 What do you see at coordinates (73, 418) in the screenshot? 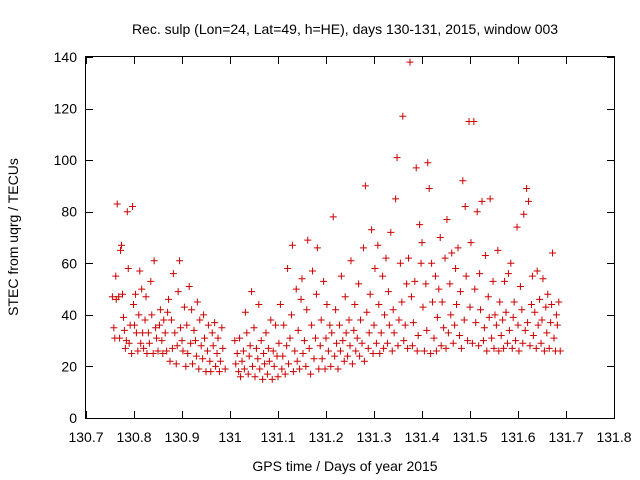
I see `y-tick-label: 0` at bounding box center [73, 418].